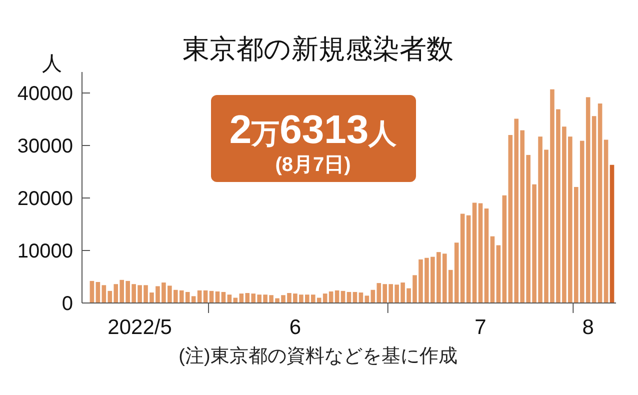 The height and width of the screenshot is (395, 638). What do you see at coordinates (45, 251) in the screenshot?
I see `y-tick-label: 10000` at bounding box center [45, 251].